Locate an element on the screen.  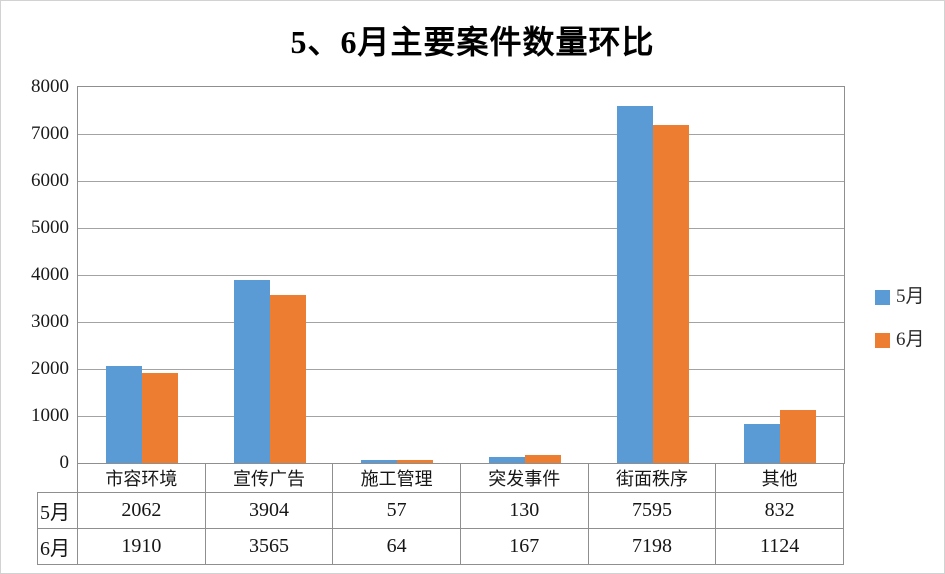
chart-title: 5、6月主要案件数量环比 is located at coordinates (472, 42).